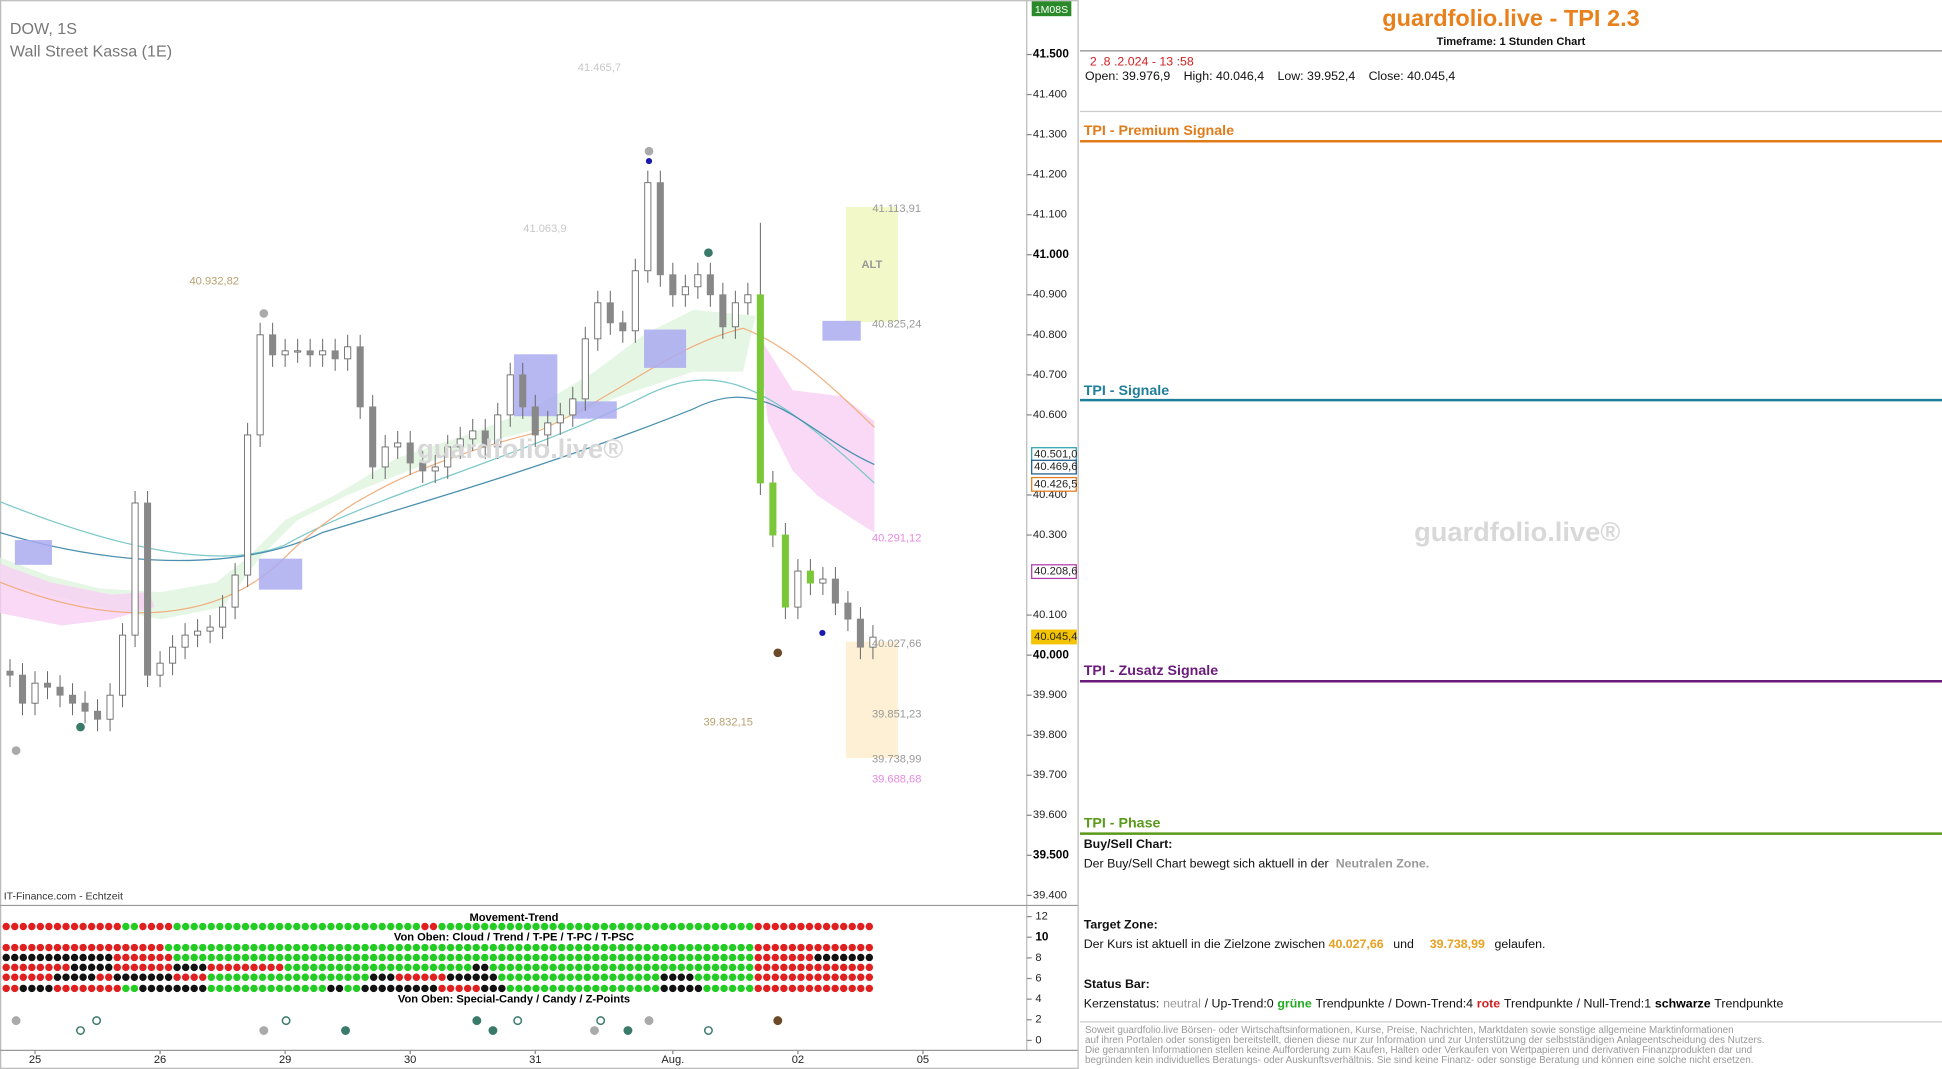 The image size is (1942, 1069). Describe the element at coordinates (1430, 1004) in the screenshot. I see `status-part: / Down-Trend:4` at that location.